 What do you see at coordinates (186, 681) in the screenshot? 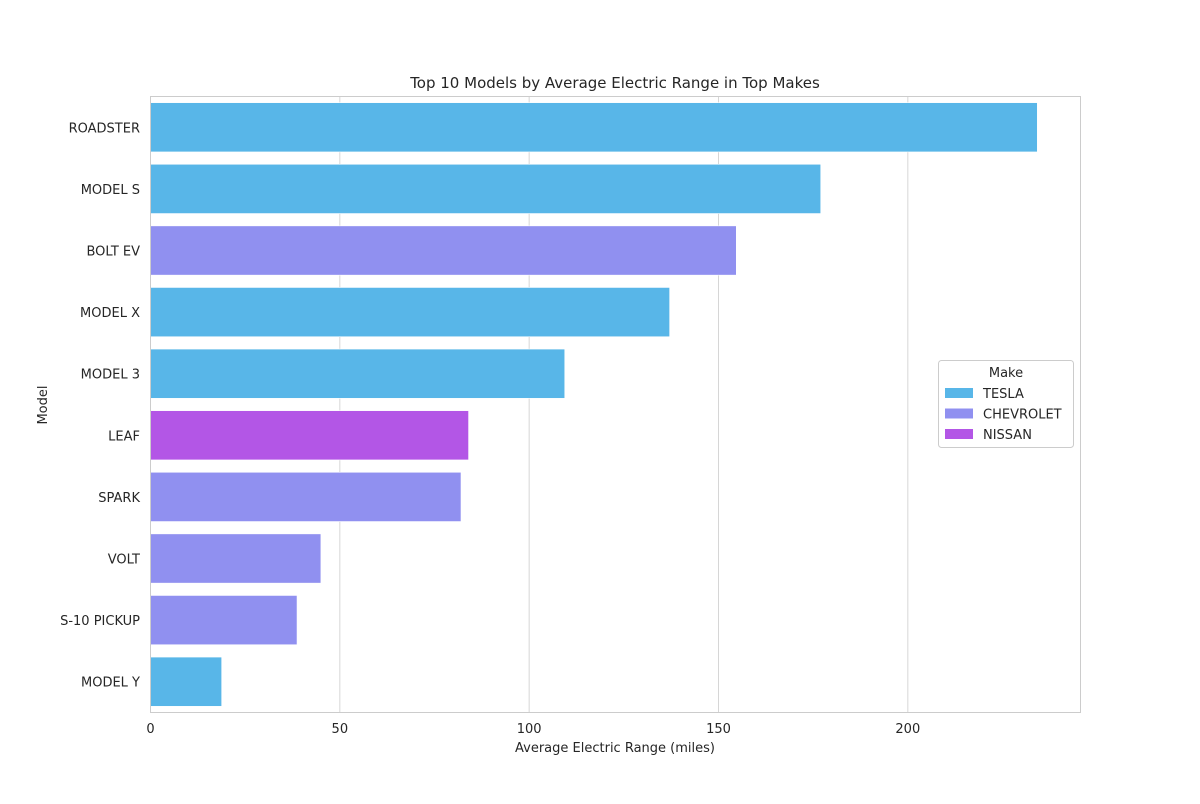
I see `bar-model-y` at bounding box center [186, 681].